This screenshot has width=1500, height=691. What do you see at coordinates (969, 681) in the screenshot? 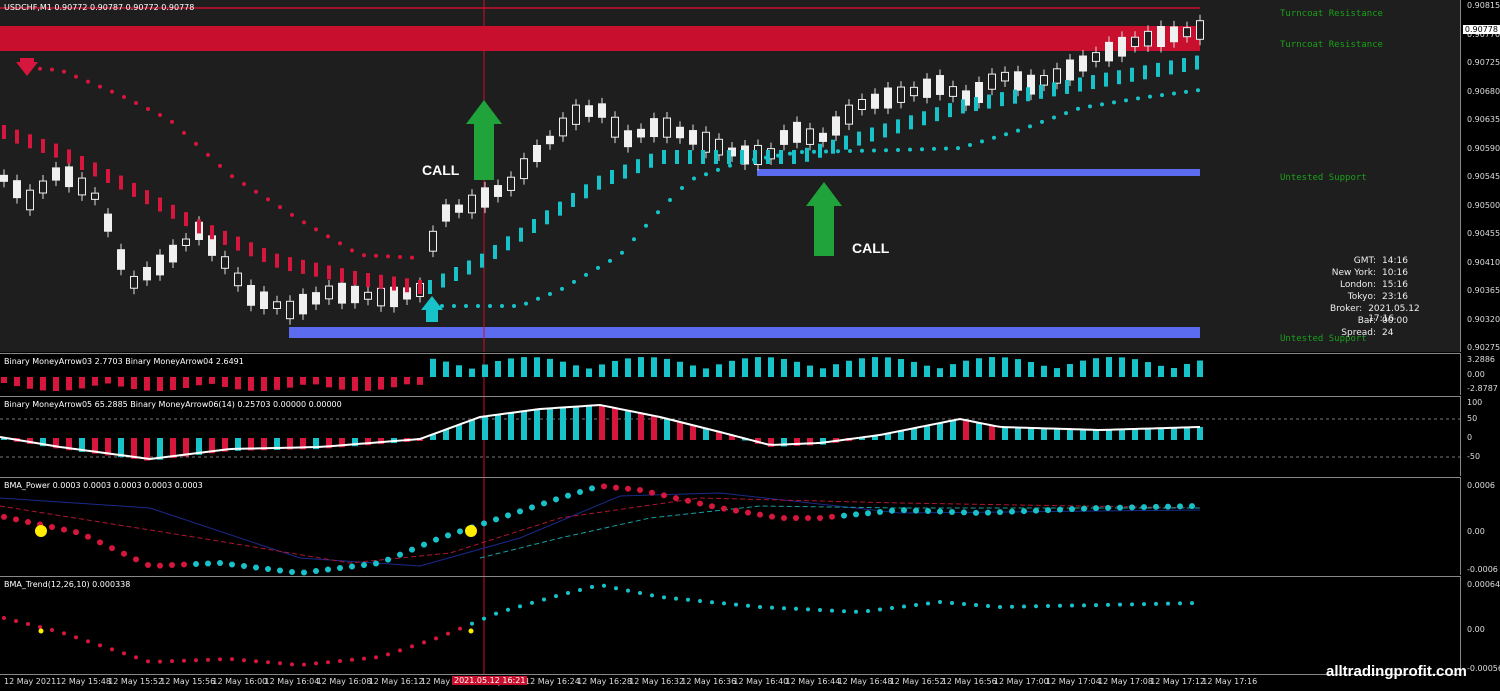
I see `time-label: 12 May 16:56` at bounding box center [969, 681].